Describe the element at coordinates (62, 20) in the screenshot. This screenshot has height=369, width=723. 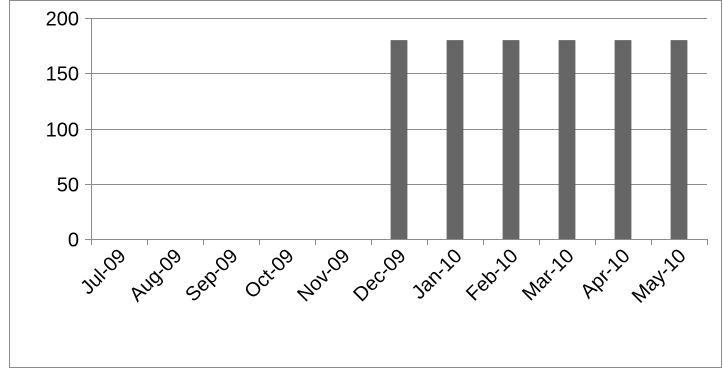
I see `y-tick-label: 200` at that location.